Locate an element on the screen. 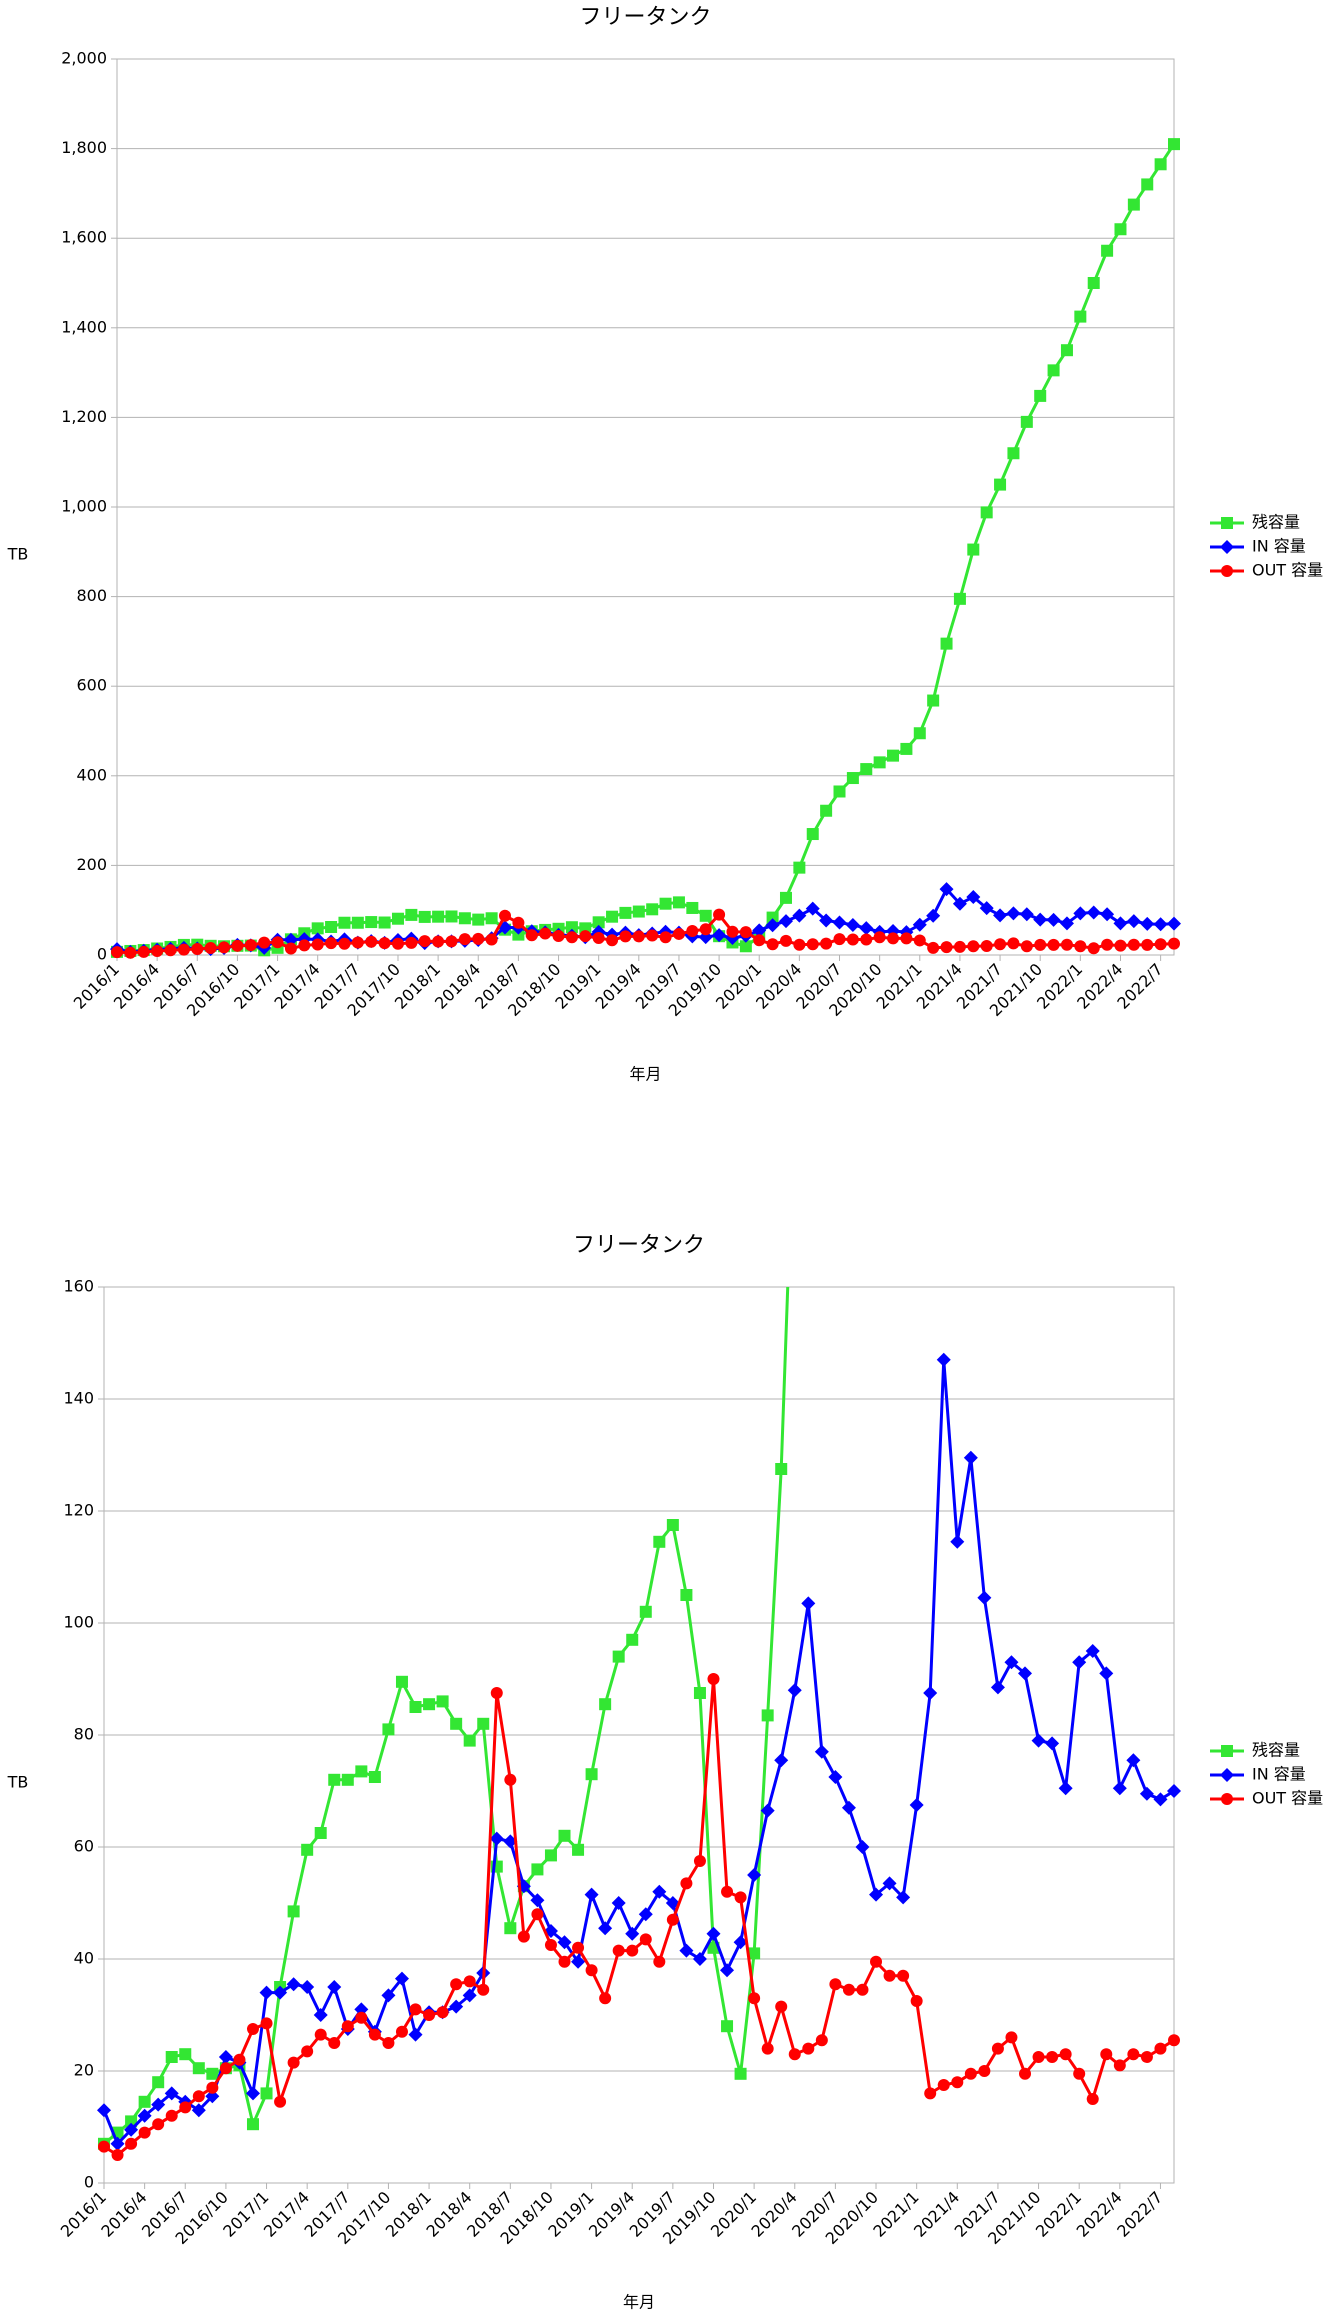 The image size is (1340, 2320). y-axis-label: TB is located at coordinates (18, 554).